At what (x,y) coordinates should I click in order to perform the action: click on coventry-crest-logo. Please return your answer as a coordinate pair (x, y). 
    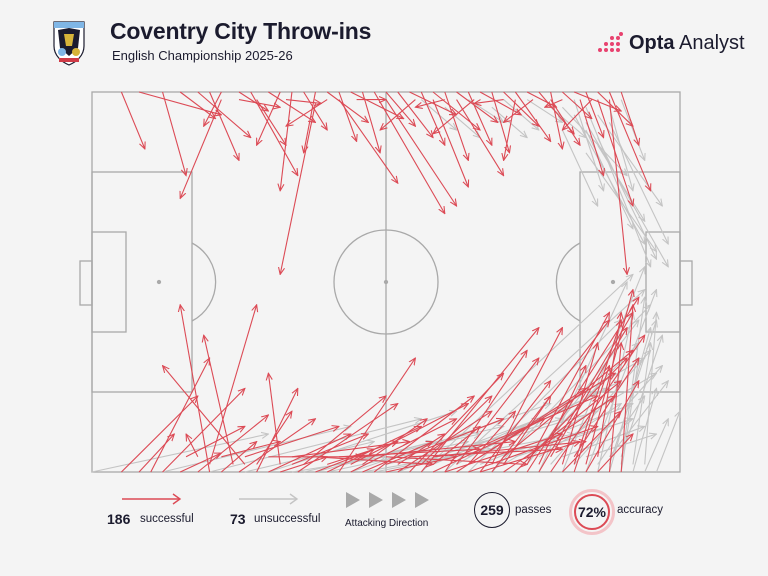
    Looking at the image, I should click on (69, 43).